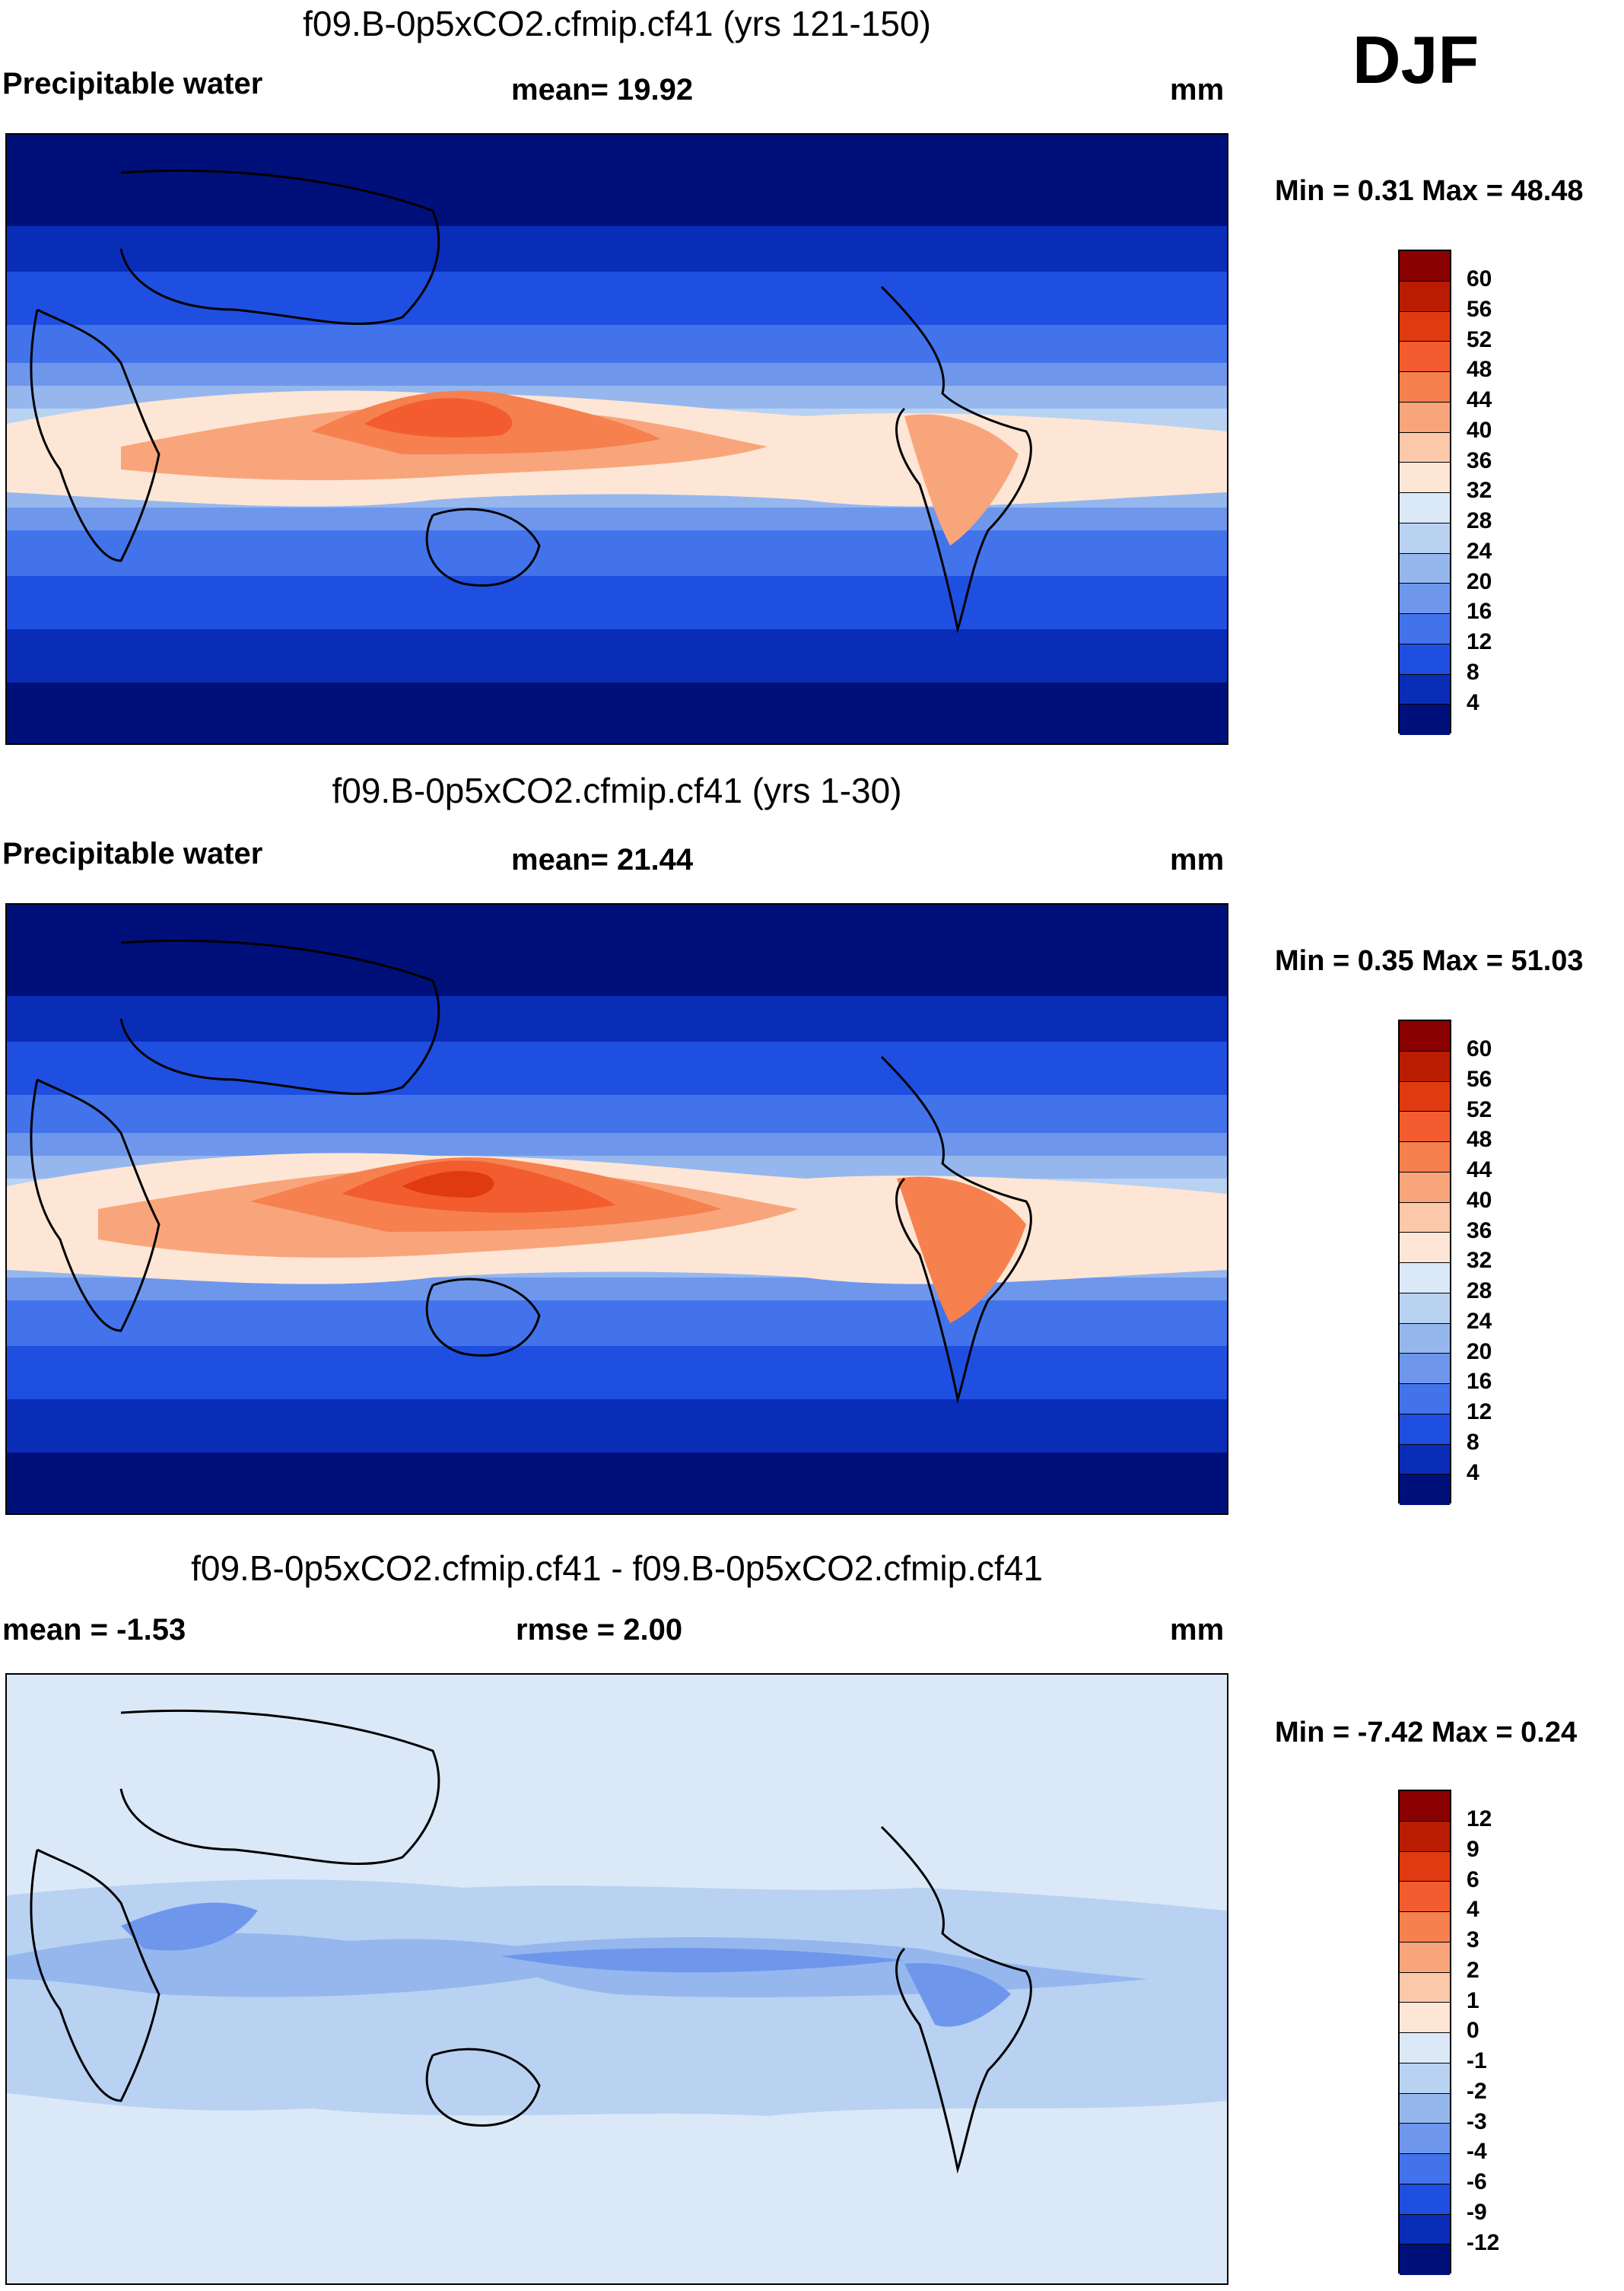  I want to click on colorbar-1-tick: 44, so click(1479, 399).